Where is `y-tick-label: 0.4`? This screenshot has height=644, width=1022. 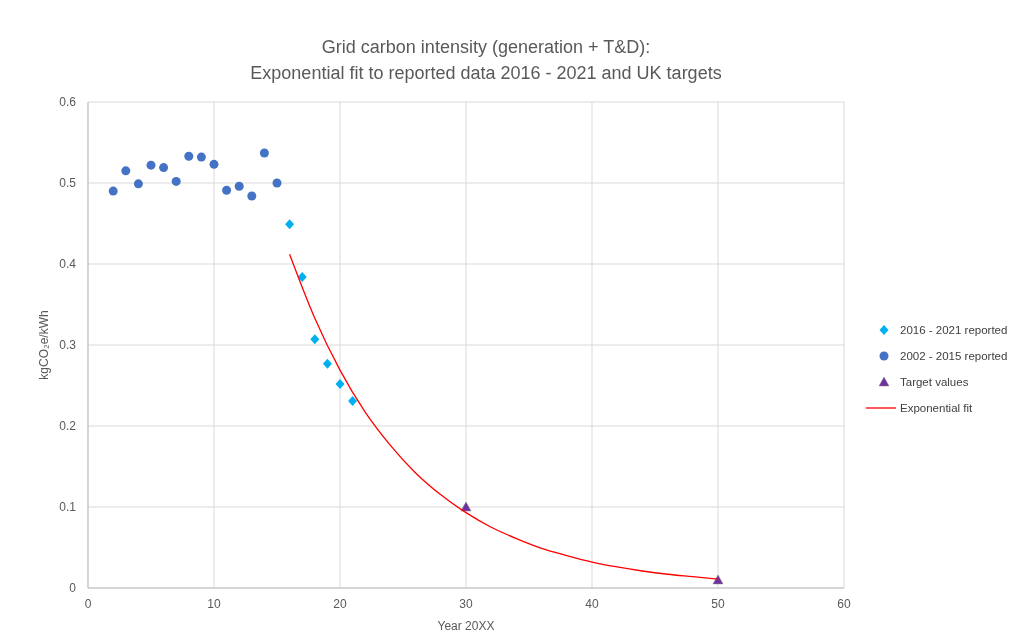
y-tick-label: 0.4 is located at coordinates (68, 264).